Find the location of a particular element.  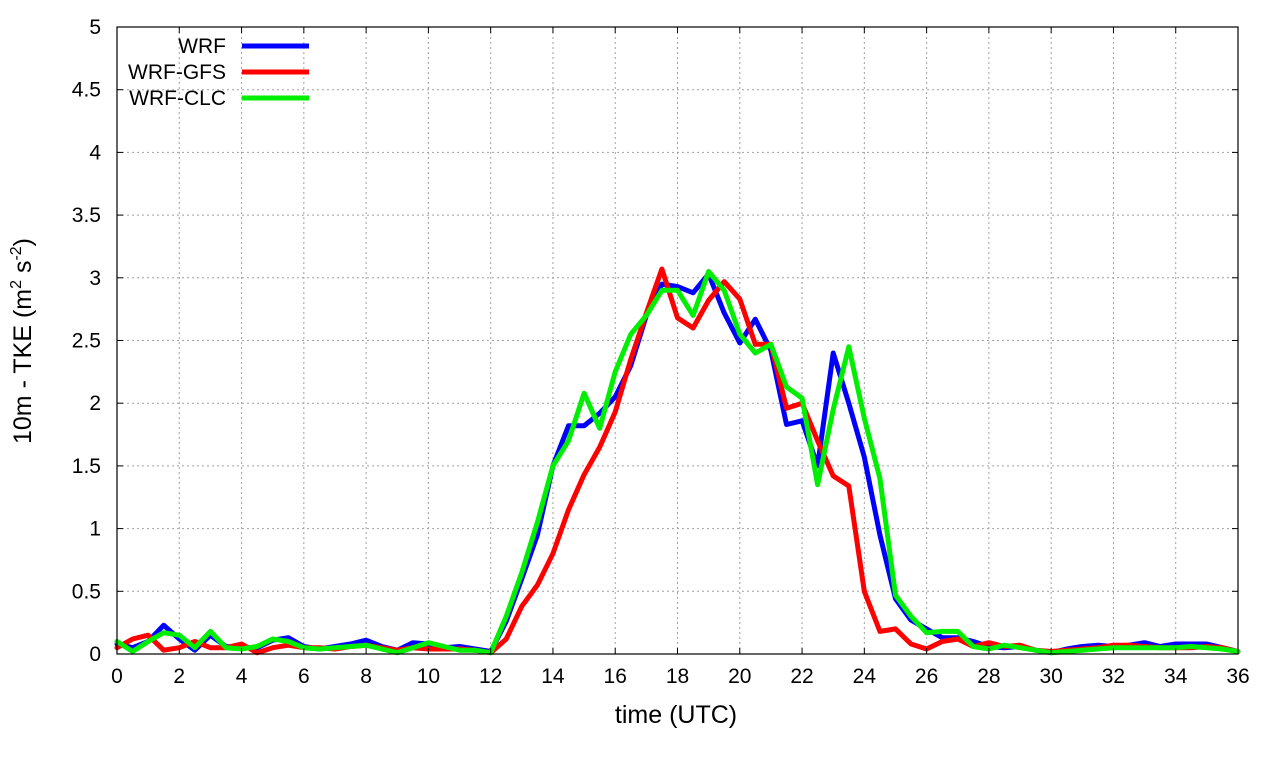

y-axis-label-middle: s is located at coordinates (23, 270).